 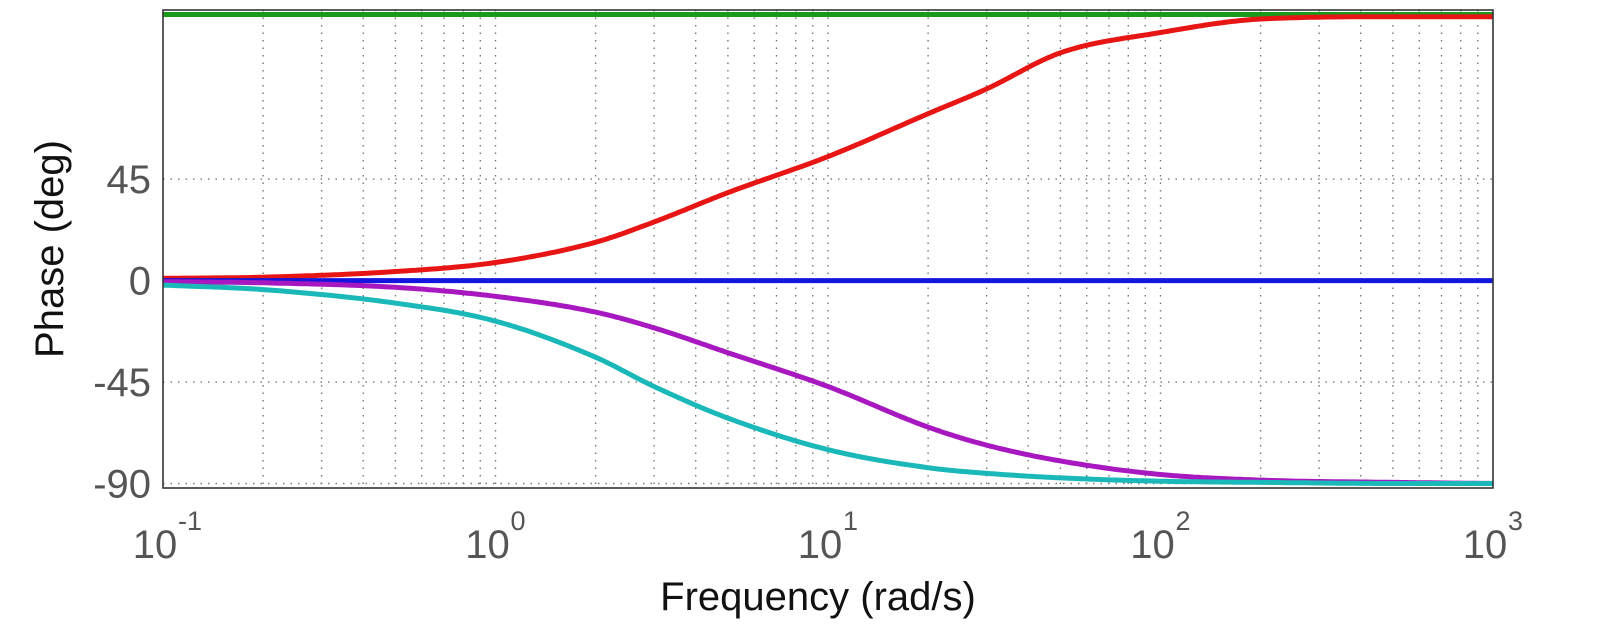 I want to click on x-tick-label: 10¹, so click(x=828, y=536).